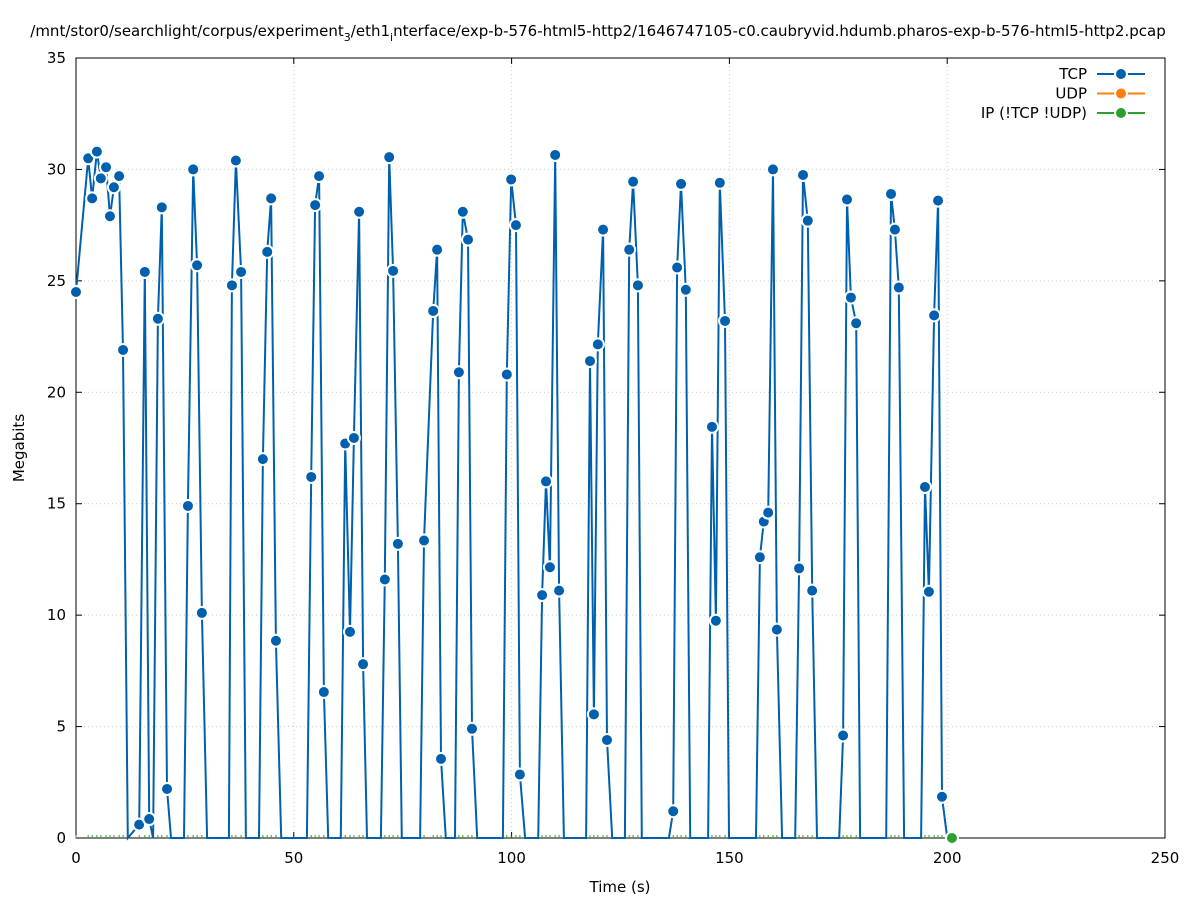  Describe the element at coordinates (56, 504) in the screenshot. I see `y-tick-label: 15` at that location.